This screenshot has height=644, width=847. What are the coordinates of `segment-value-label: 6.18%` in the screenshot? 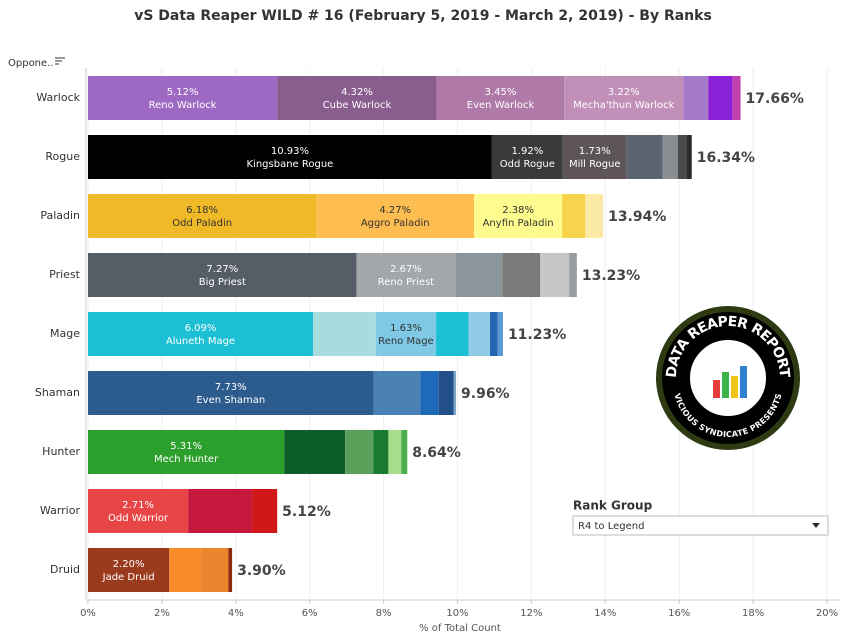 It's located at (202, 210).